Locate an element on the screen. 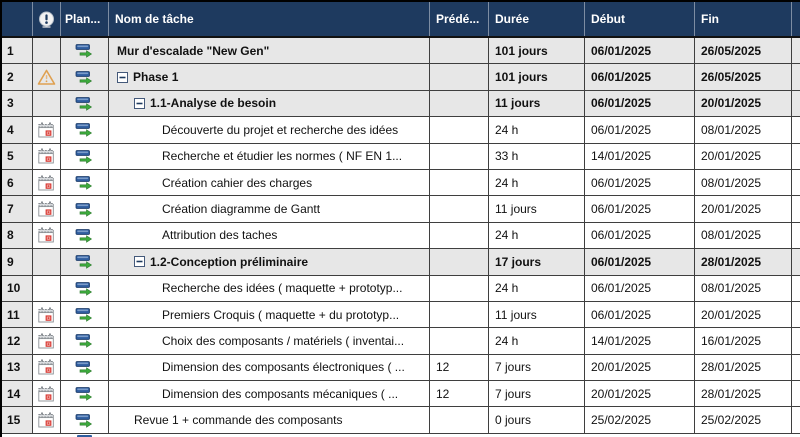 The height and width of the screenshot is (437, 800). task-name-cell: 1.2-Conception préliminaire is located at coordinates (269, 262).